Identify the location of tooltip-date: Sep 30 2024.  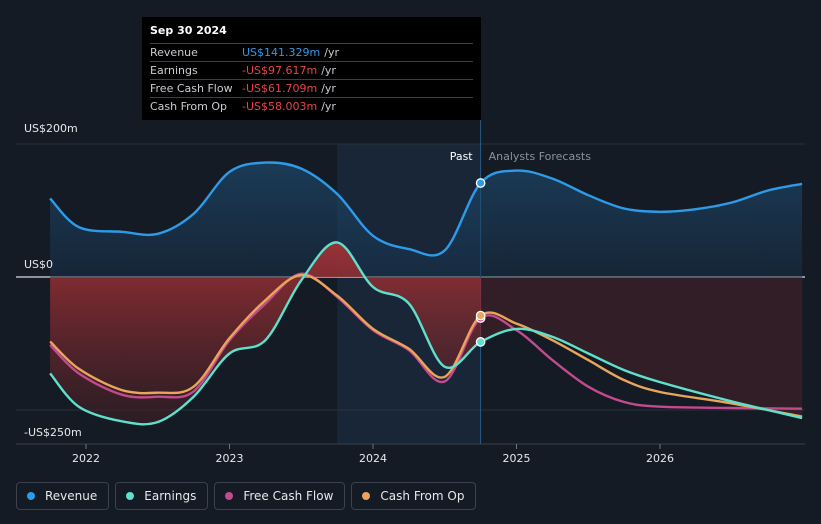
(188, 30).